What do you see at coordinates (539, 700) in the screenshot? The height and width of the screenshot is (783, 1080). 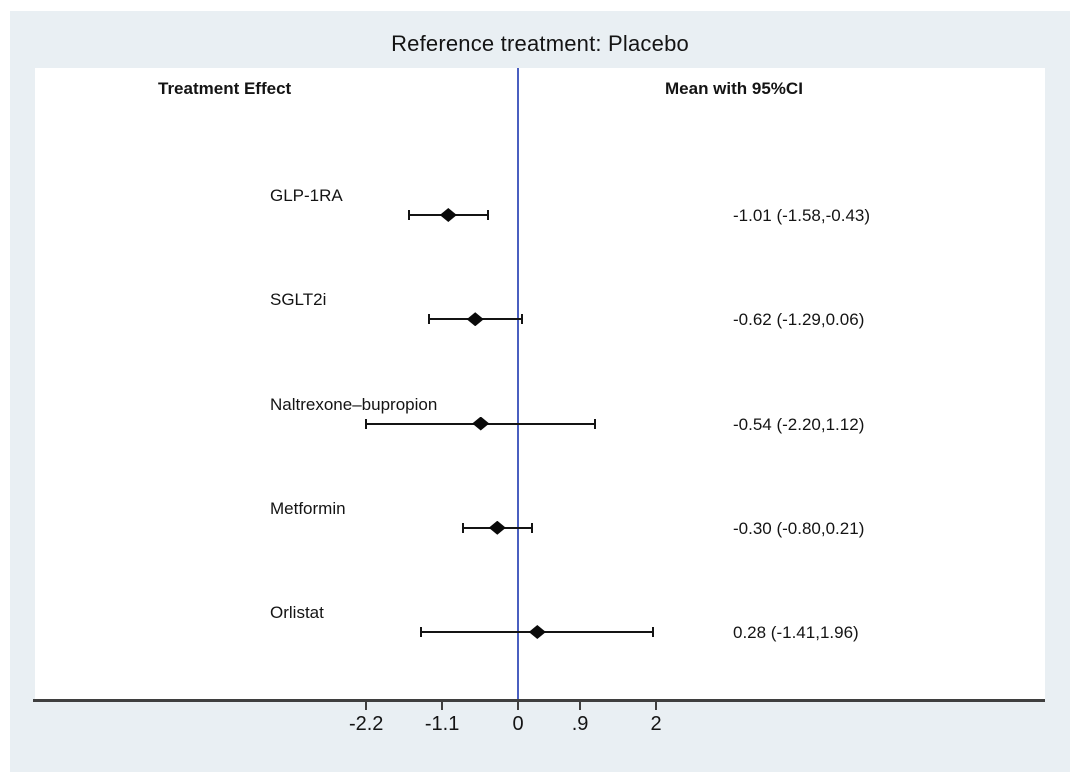 I see `x-axis-line` at bounding box center [539, 700].